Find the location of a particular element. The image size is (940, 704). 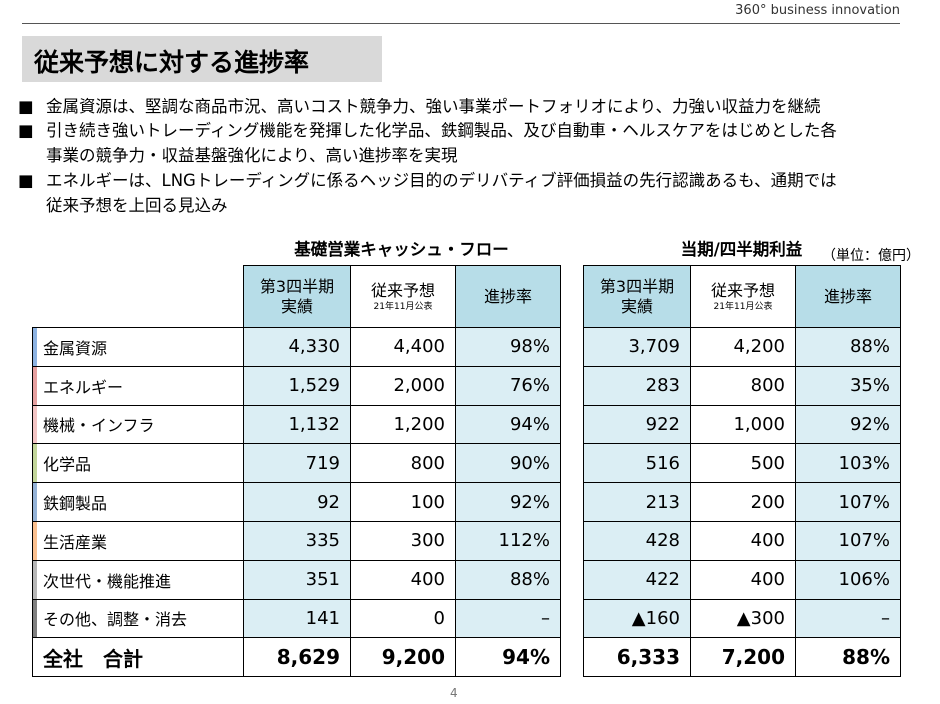

table-cell: 9,200 is located at coordinates (403, 657).